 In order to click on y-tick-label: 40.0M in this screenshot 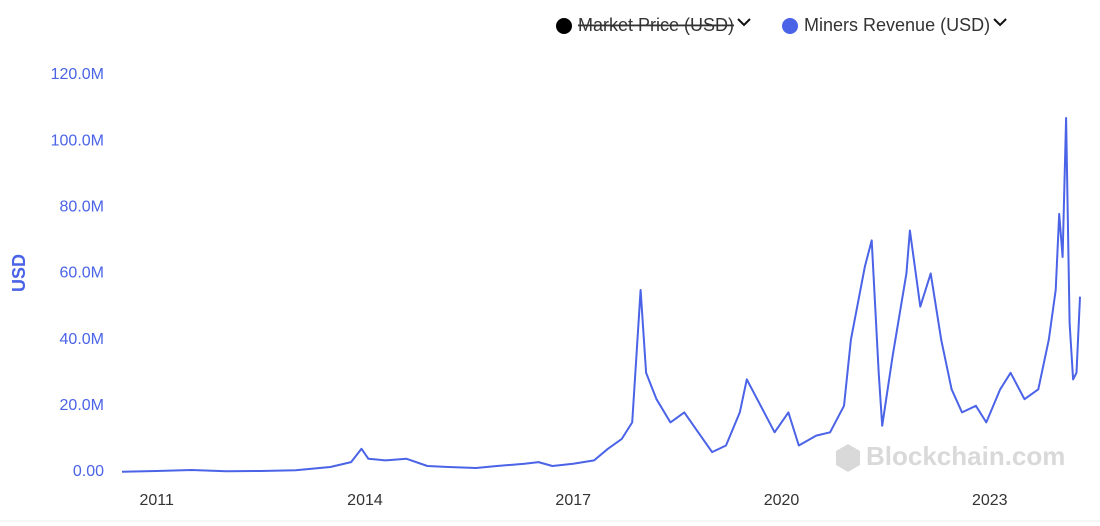, I will do `click(82, 339)`.